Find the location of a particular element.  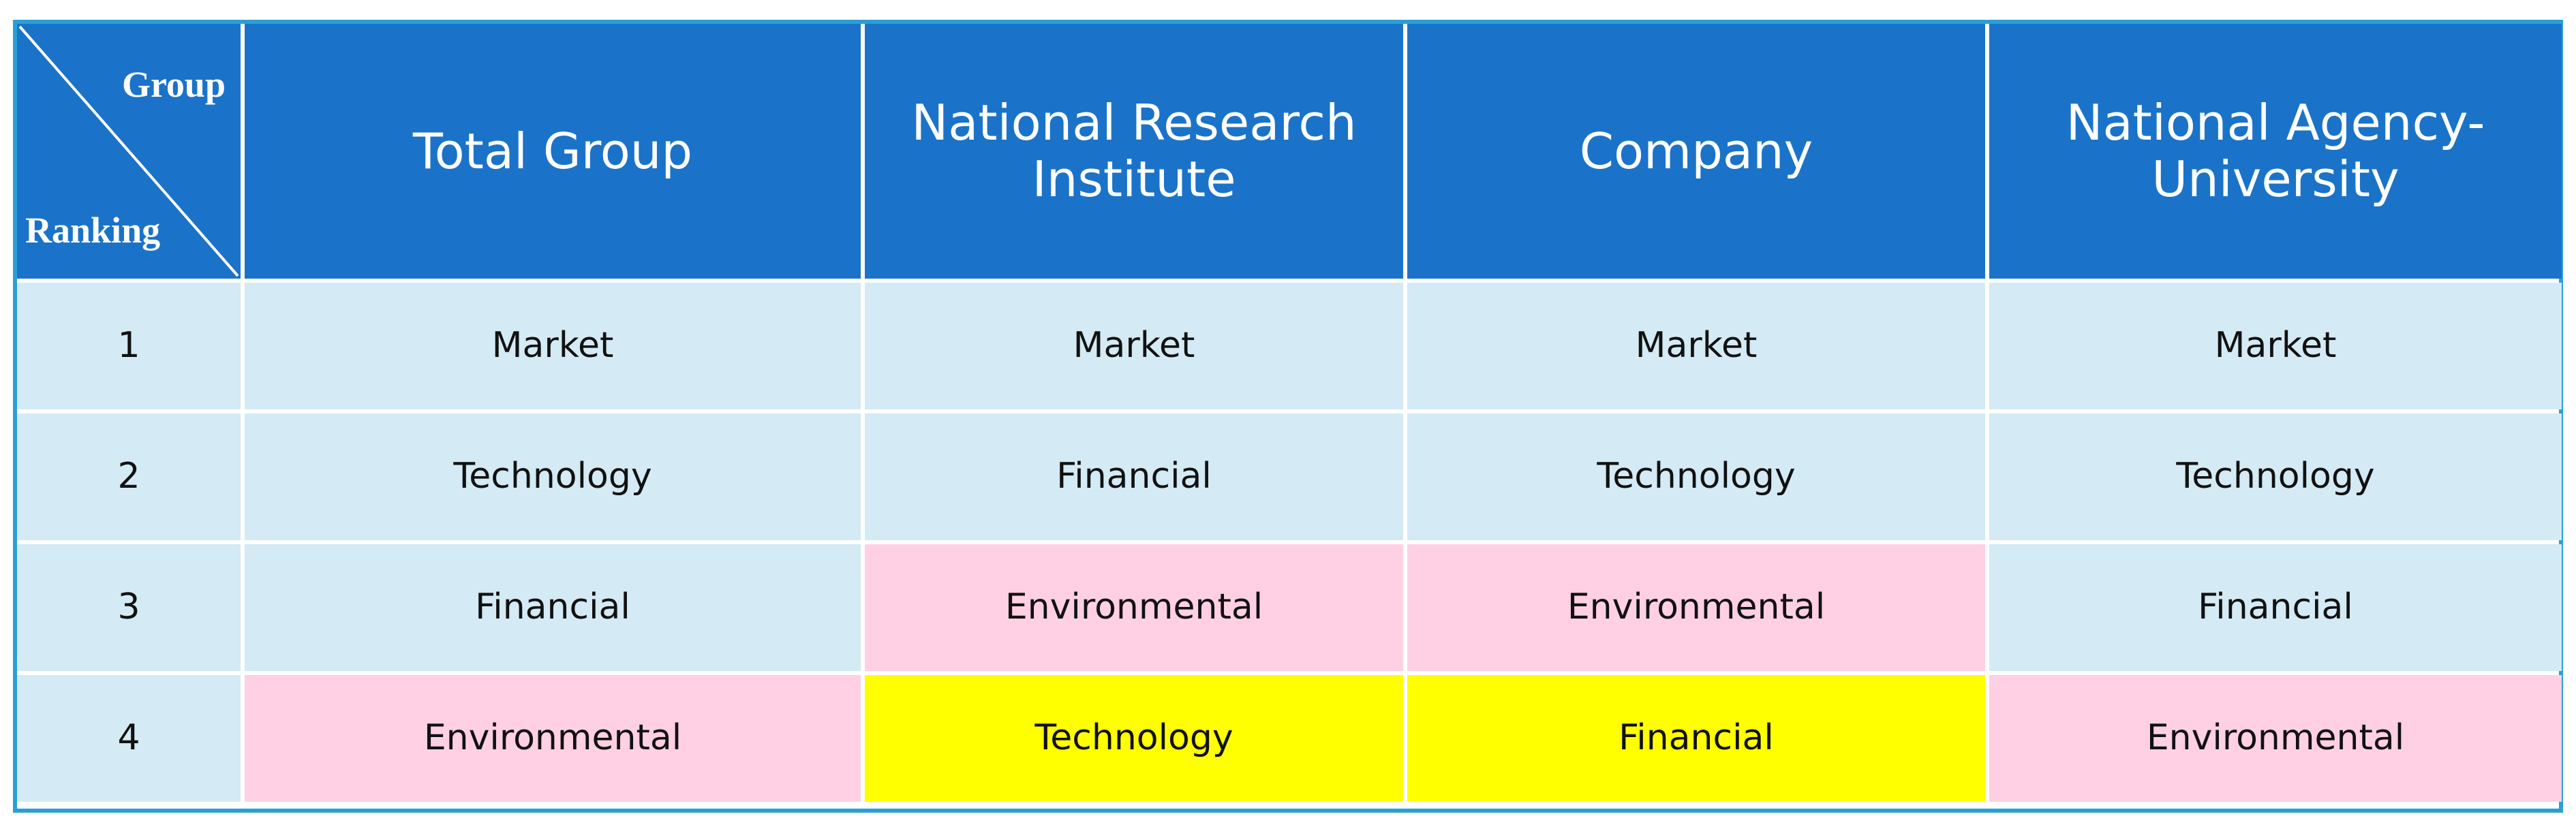

rank-cell: 1 is located at coordinates (129, 346).